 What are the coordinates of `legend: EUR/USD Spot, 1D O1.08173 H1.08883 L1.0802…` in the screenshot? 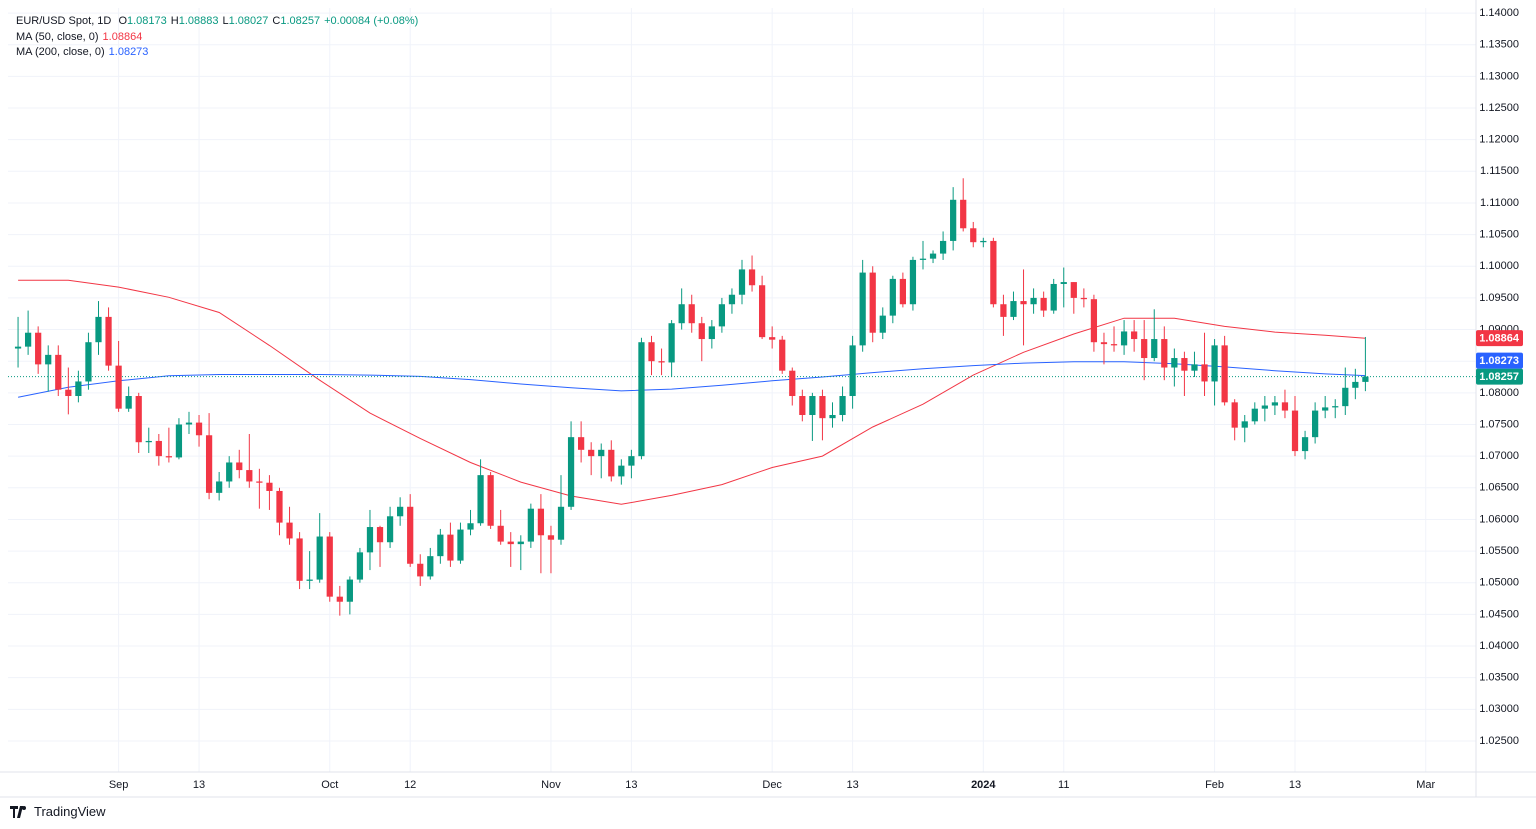 It's located at (221, 37).